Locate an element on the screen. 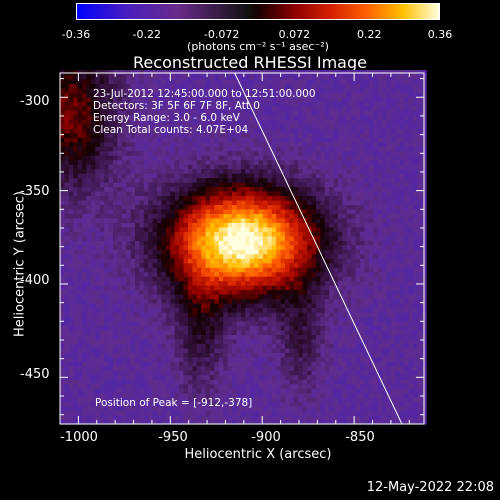 The image size is (500, 500). timestamp: 12-May-2022 22:08 is located at coordinates (430, 487).